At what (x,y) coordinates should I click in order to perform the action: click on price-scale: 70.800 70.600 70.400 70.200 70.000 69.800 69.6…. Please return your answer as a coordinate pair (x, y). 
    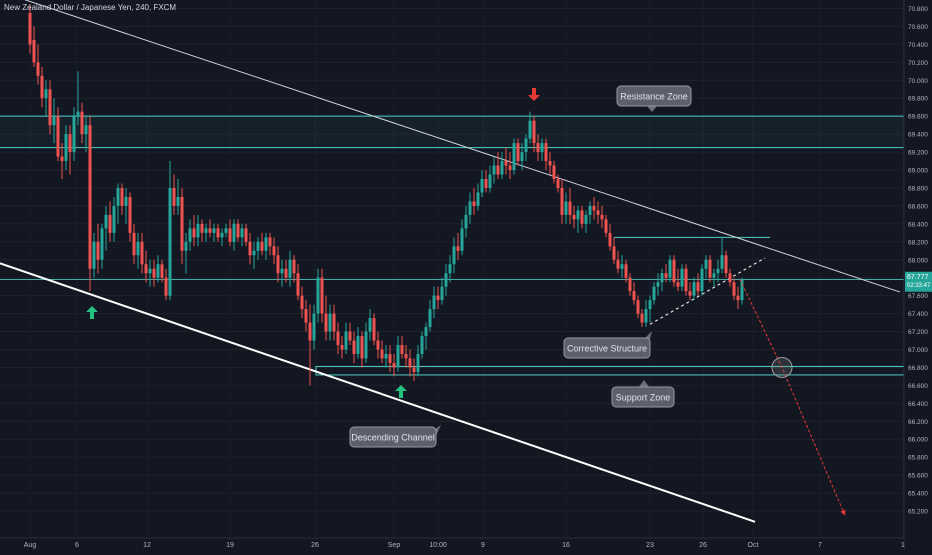
    Looking at the image, I should click on (918, 261).